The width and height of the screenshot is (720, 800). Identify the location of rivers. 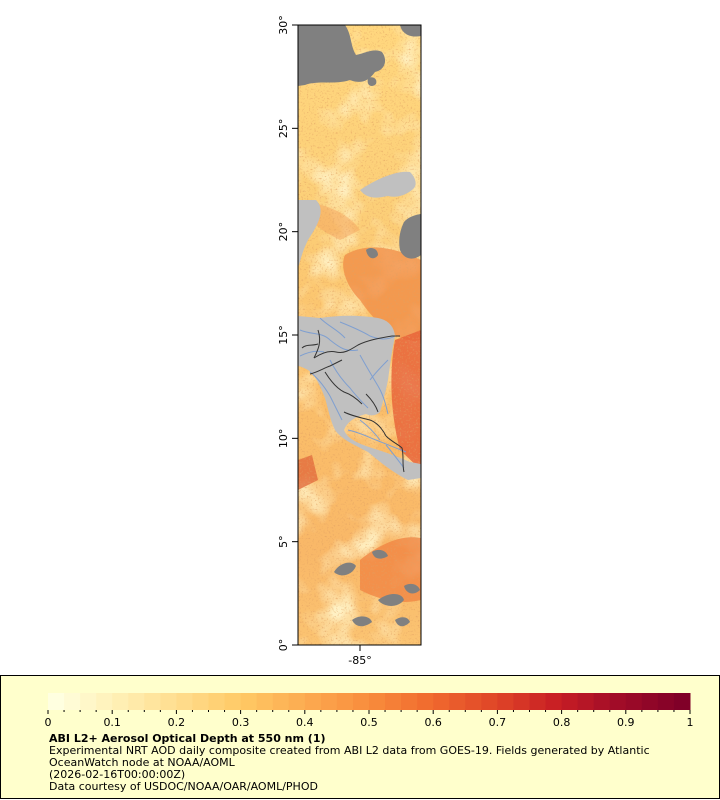
(353, 393).